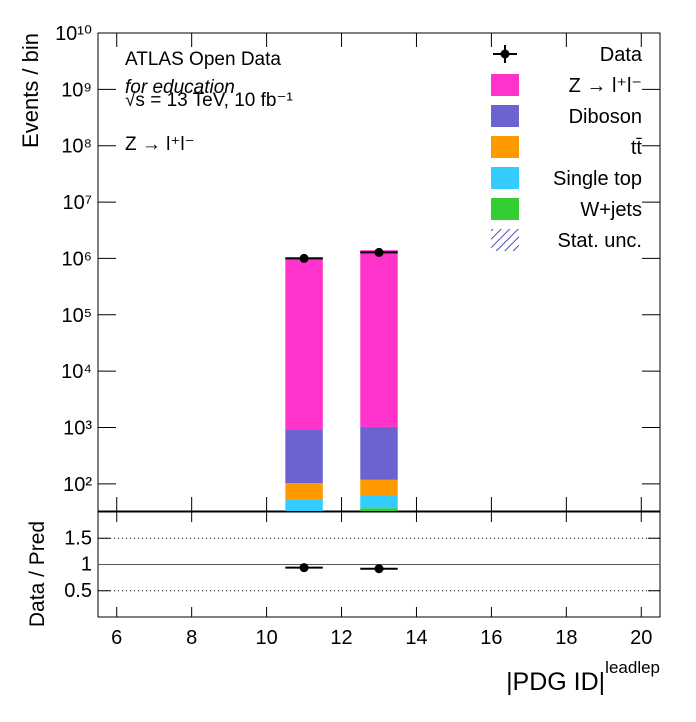 Image resolution: width=696 pixels, height=722 pixels. What do you see at coordinates (78, 591) in the screenshot?
I see `ratio-y-tick-label: 0.5` at bounding box center [78, 591].